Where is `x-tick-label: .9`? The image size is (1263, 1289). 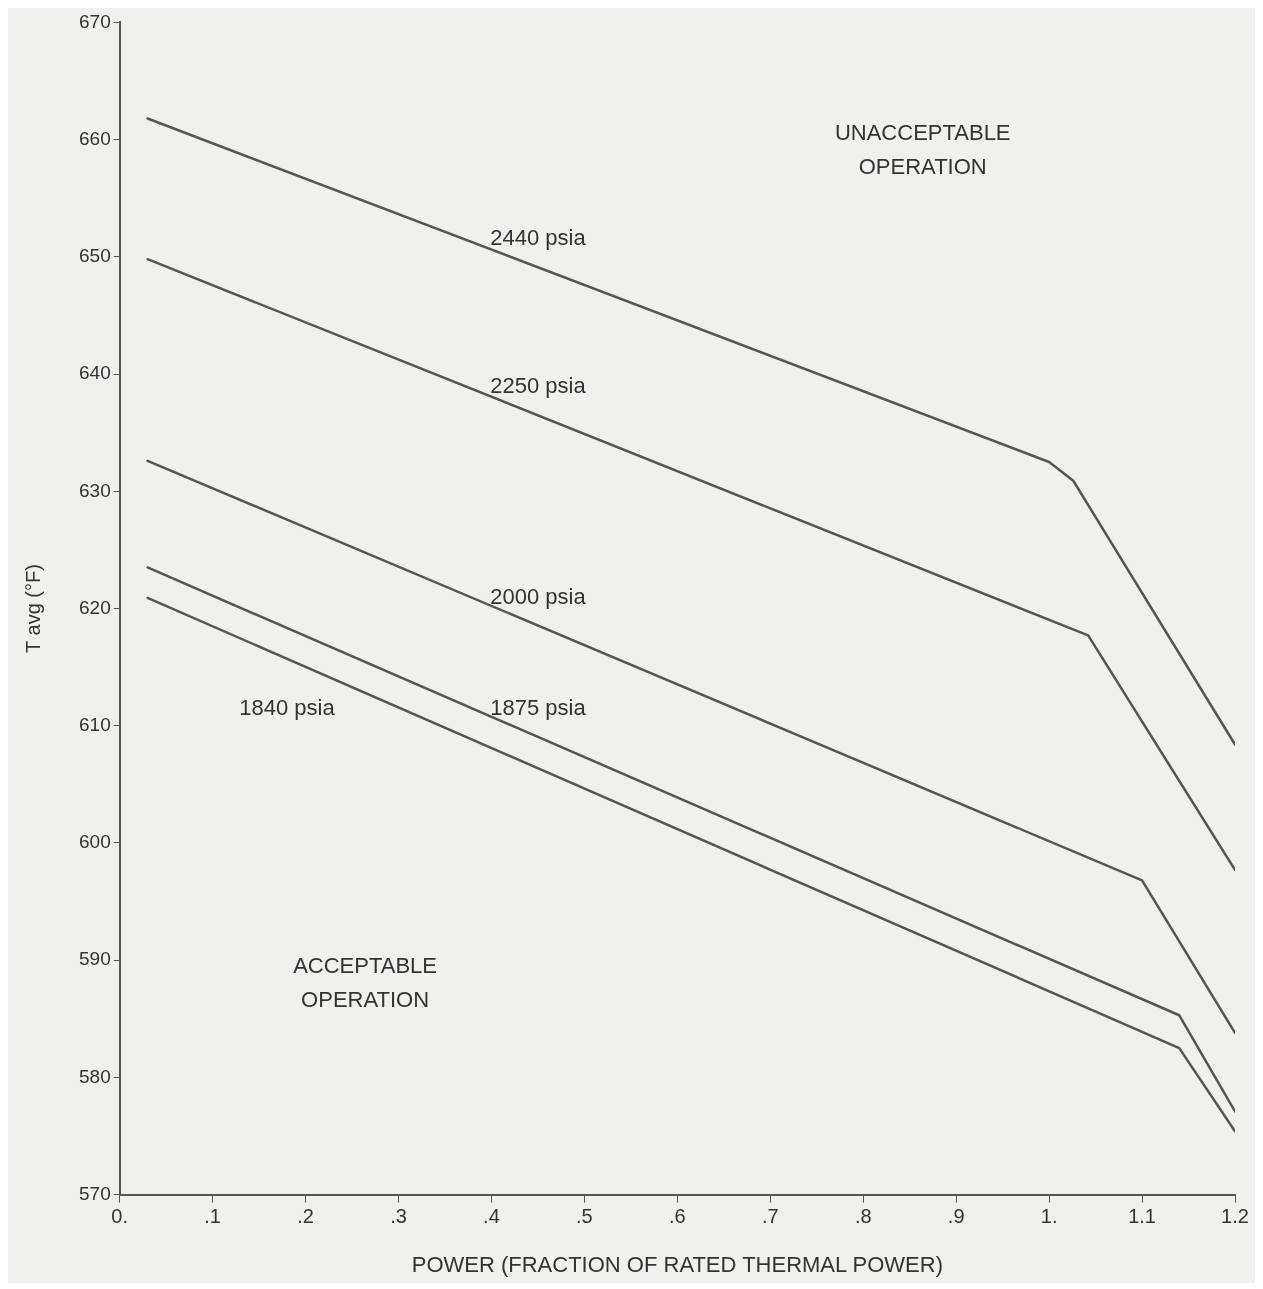
x-tick-label: .9 is located at coordinates (956, 1216).